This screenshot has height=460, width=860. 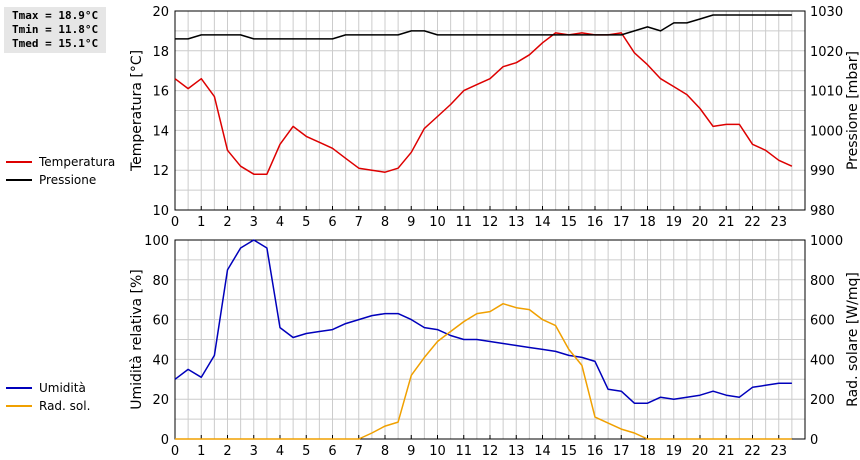 What do you see at coordinates (568, 222) in the screenshot?
I see `top-x-tick-label: 15` at bounding box center [568, 222].